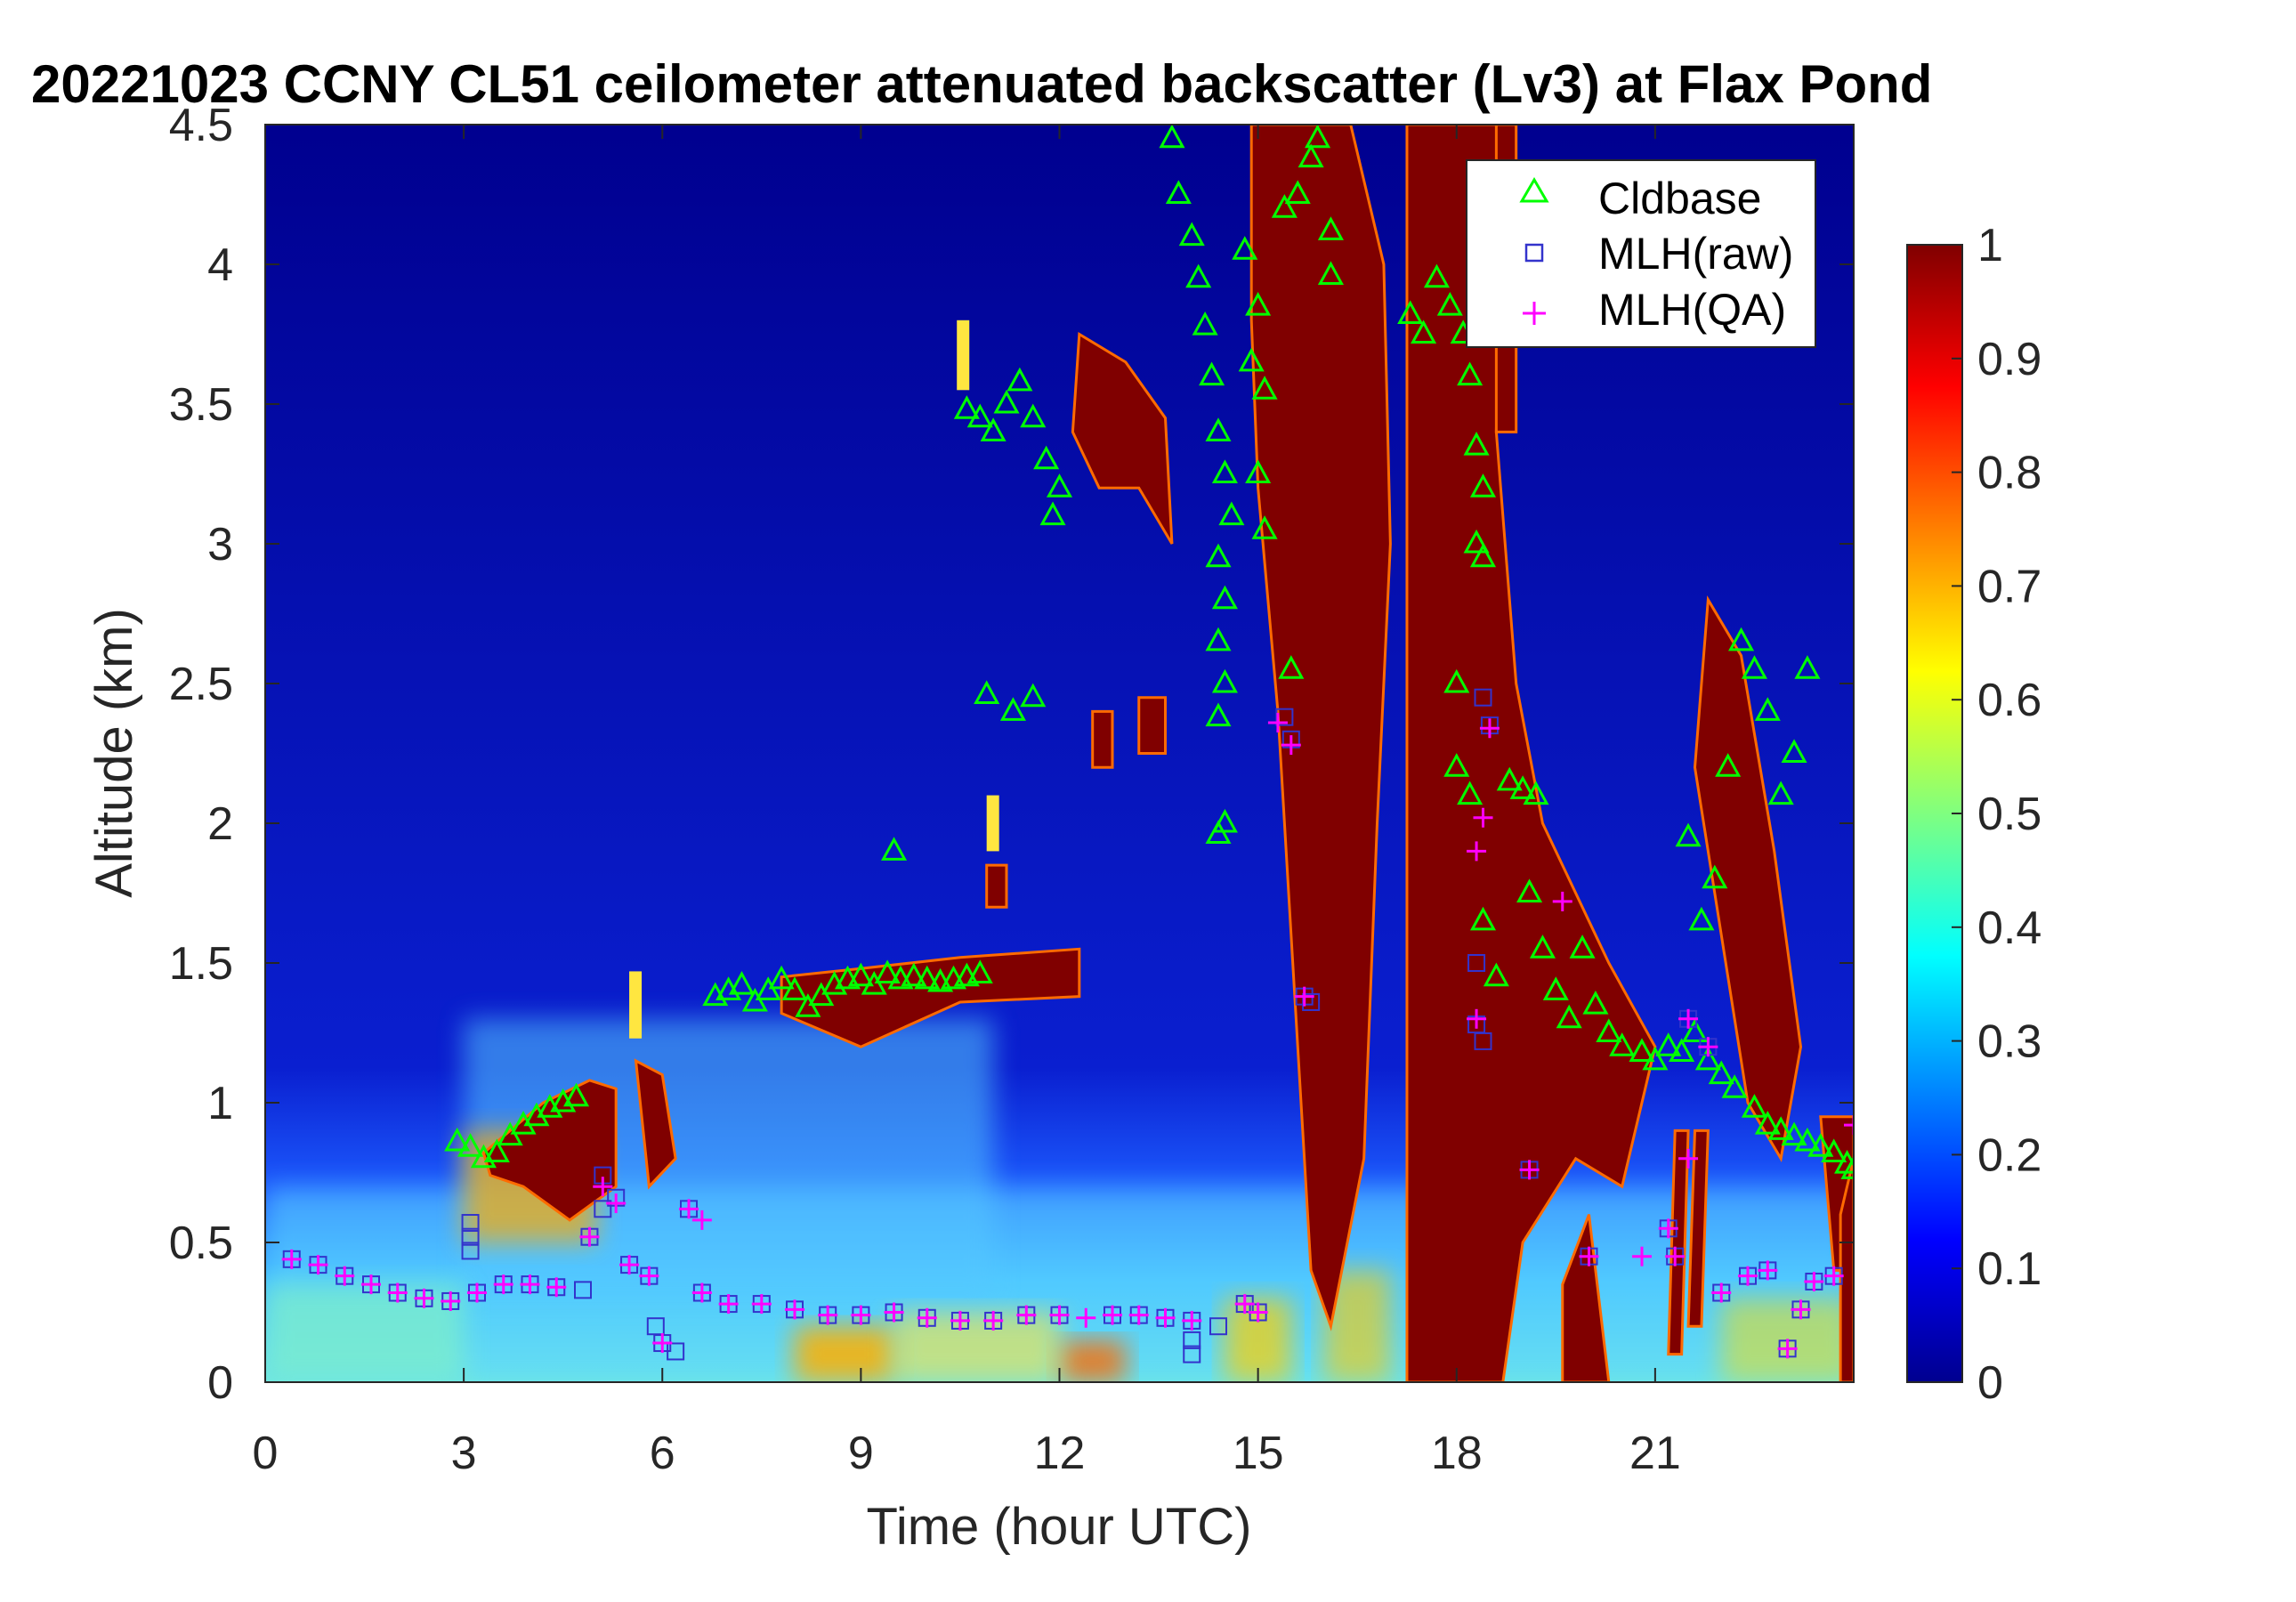 The height and width of the screenshot is (1602, 2296). I want to click on x-tick-label: 21, so click(1655, 1453).